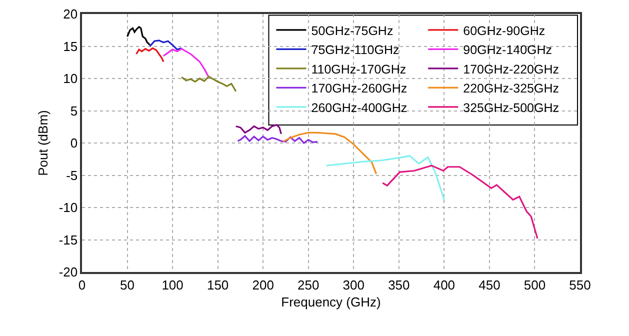 This screenshot has width=629, height=336. I want to click on legend-label: 90GHz-140GHz, so click(507, 50).